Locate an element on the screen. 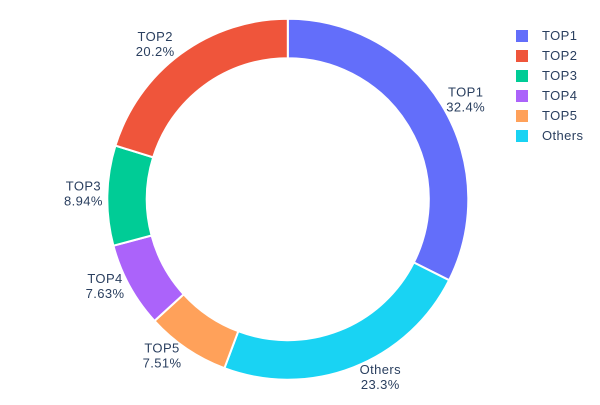 This screenshot has height=405, width=600. svg-text: 7.63% is located at coordinates (105, 293).